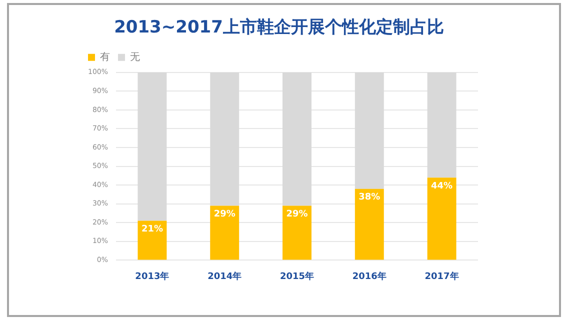 This screenshot has width=568, height=325. I want to click on x-tick-label: 2017年, so click(441, 276).